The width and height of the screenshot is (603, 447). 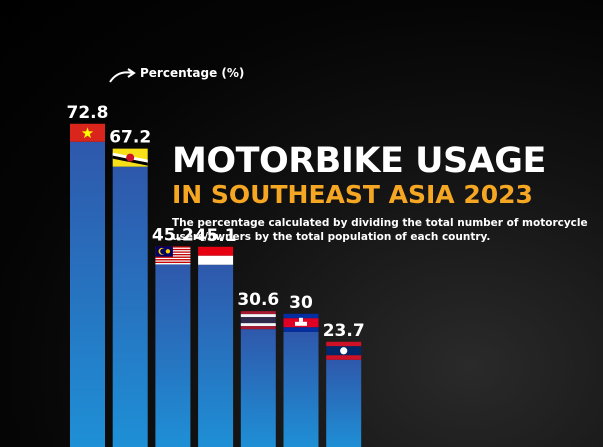 I want to click on flag-disc, so click(x=344, y=351).